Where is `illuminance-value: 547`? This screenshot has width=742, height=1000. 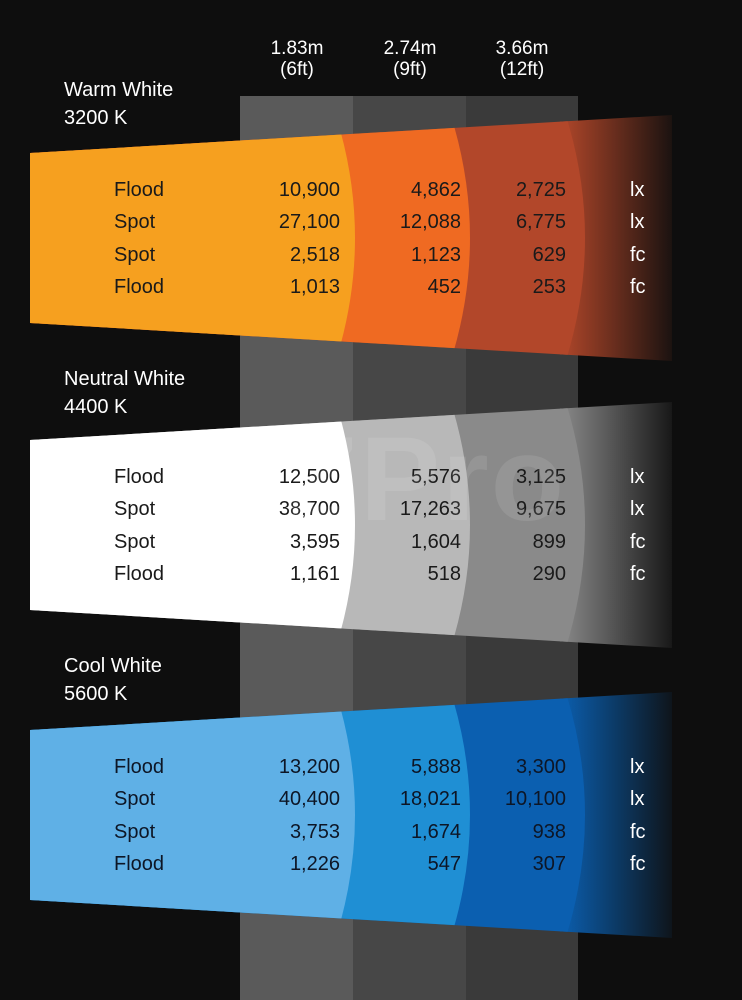
illuminance-value: 547 is located at coordinates (444, 864).